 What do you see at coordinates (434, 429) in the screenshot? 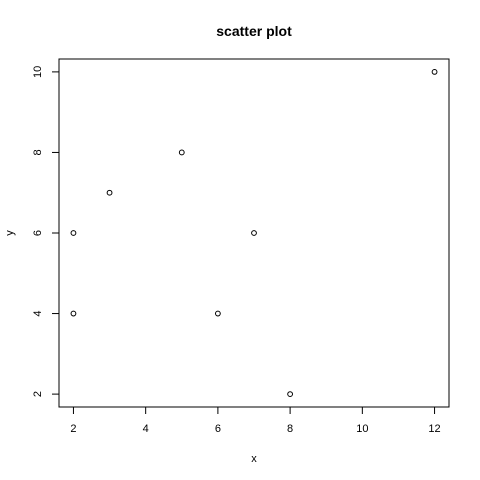
I see `x-tick-label-12: 12` at bounding box center [434, 429].